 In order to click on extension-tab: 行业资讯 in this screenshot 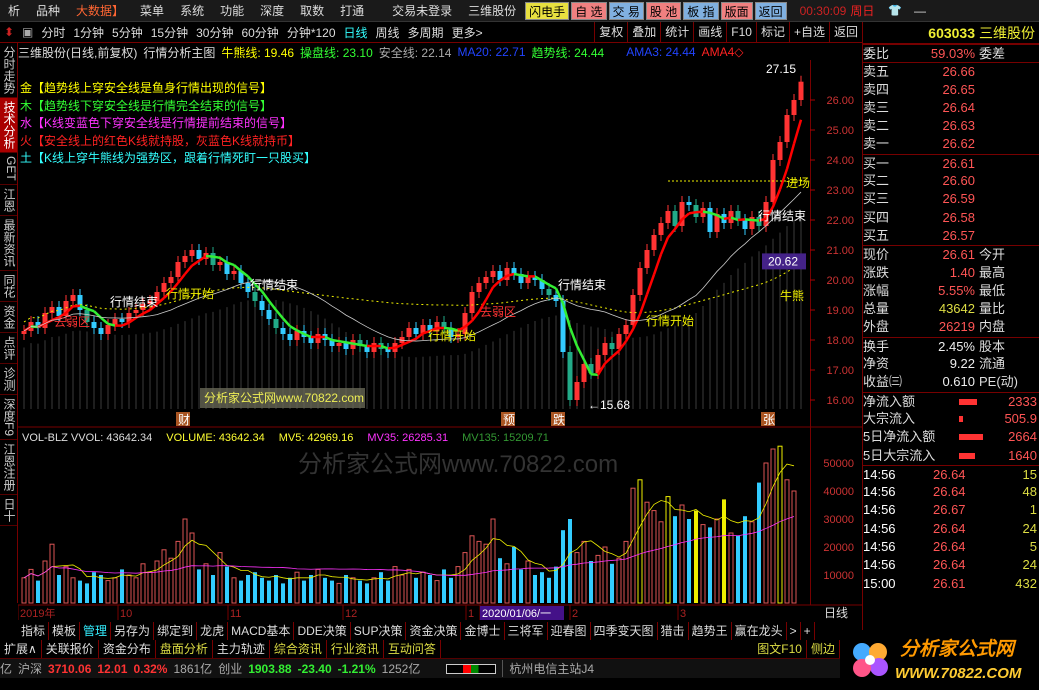, I will do `click(355, 649)`.